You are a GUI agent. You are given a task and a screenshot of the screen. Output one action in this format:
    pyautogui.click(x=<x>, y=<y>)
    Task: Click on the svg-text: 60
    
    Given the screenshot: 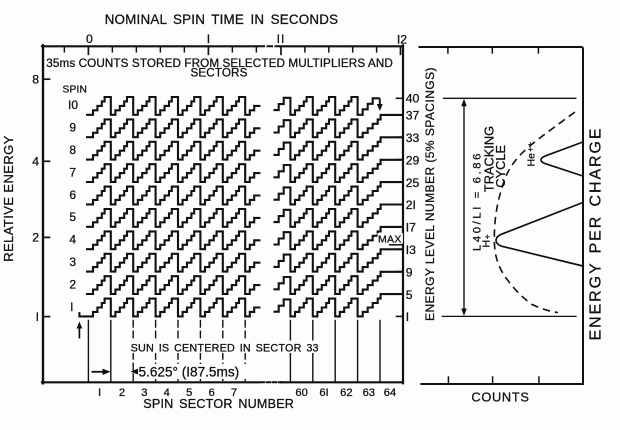 What is the action you would take?
    pyautogui.click(x=301, y=393)
    